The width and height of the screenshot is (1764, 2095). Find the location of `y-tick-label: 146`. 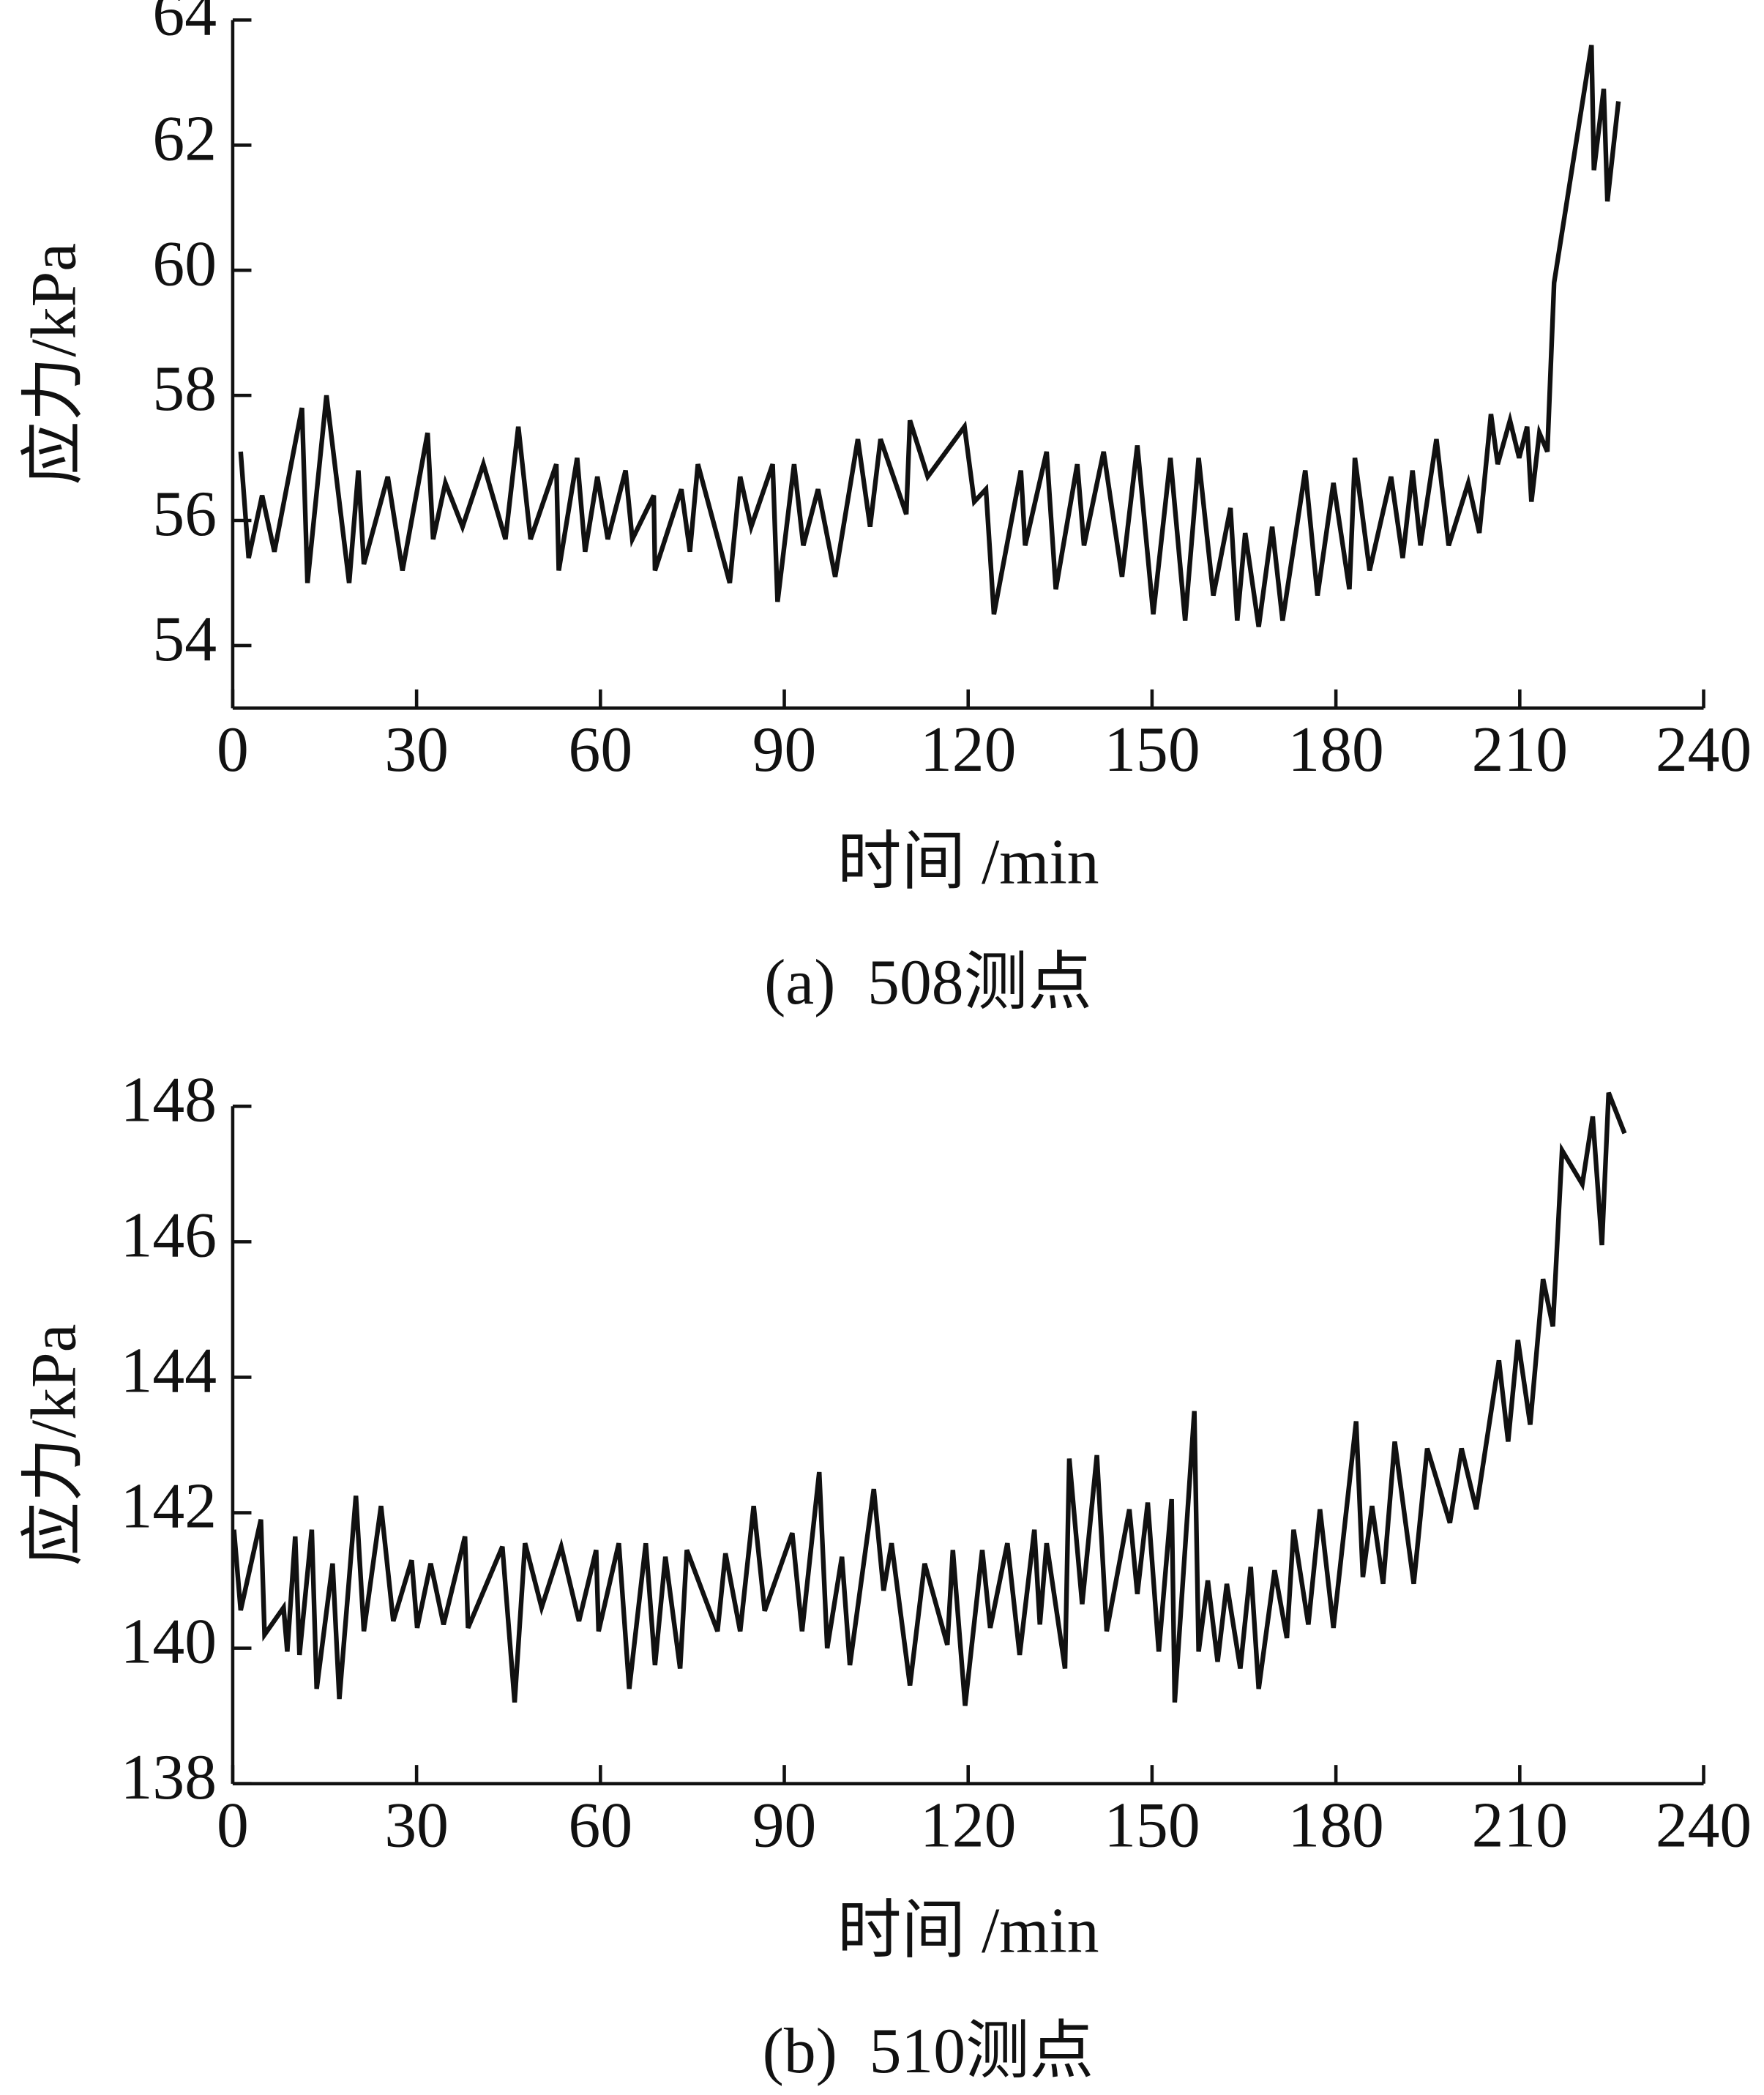

y-tick-label: 146 is located at coordinates (169, 1235).